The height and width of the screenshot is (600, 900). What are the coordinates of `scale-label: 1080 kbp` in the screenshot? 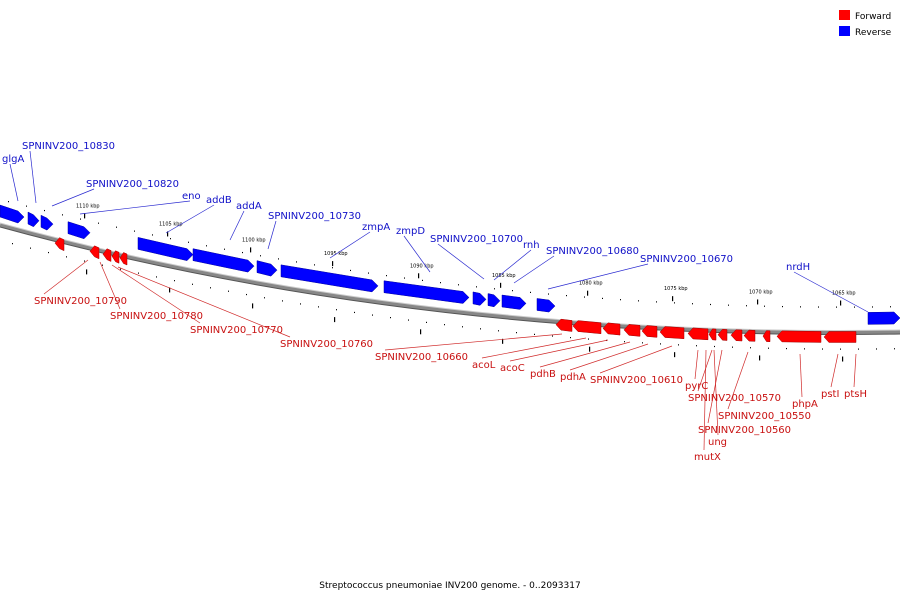 It's located at (591, 284).